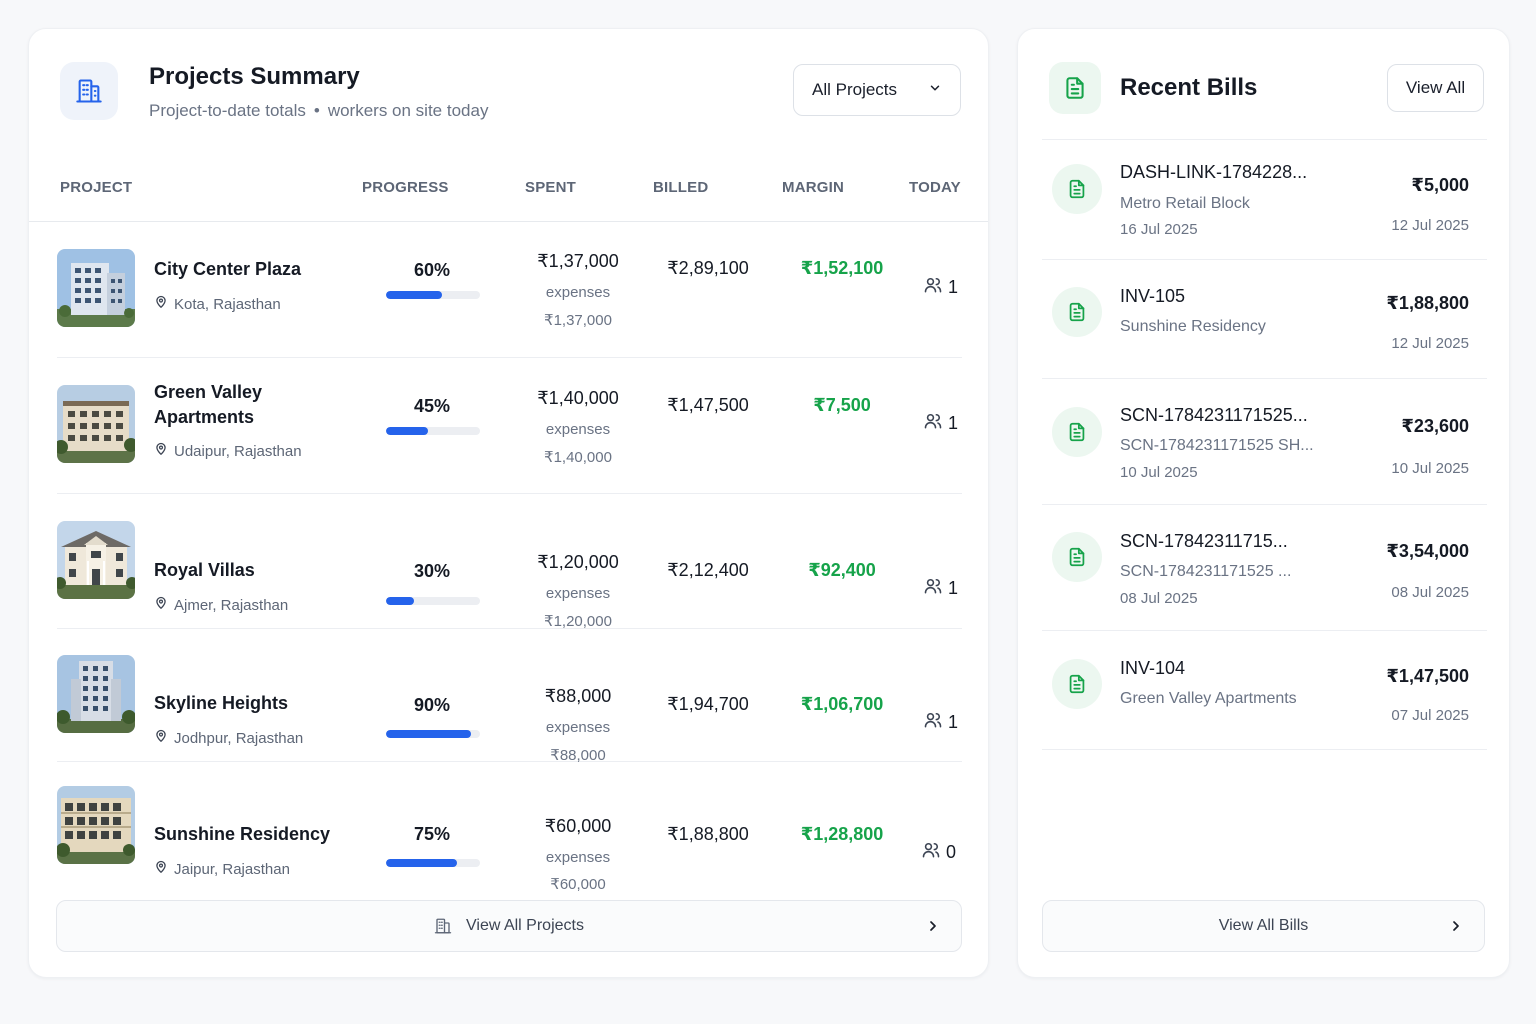  I want to click on project-name: Royal Villas, so click(204, 570).